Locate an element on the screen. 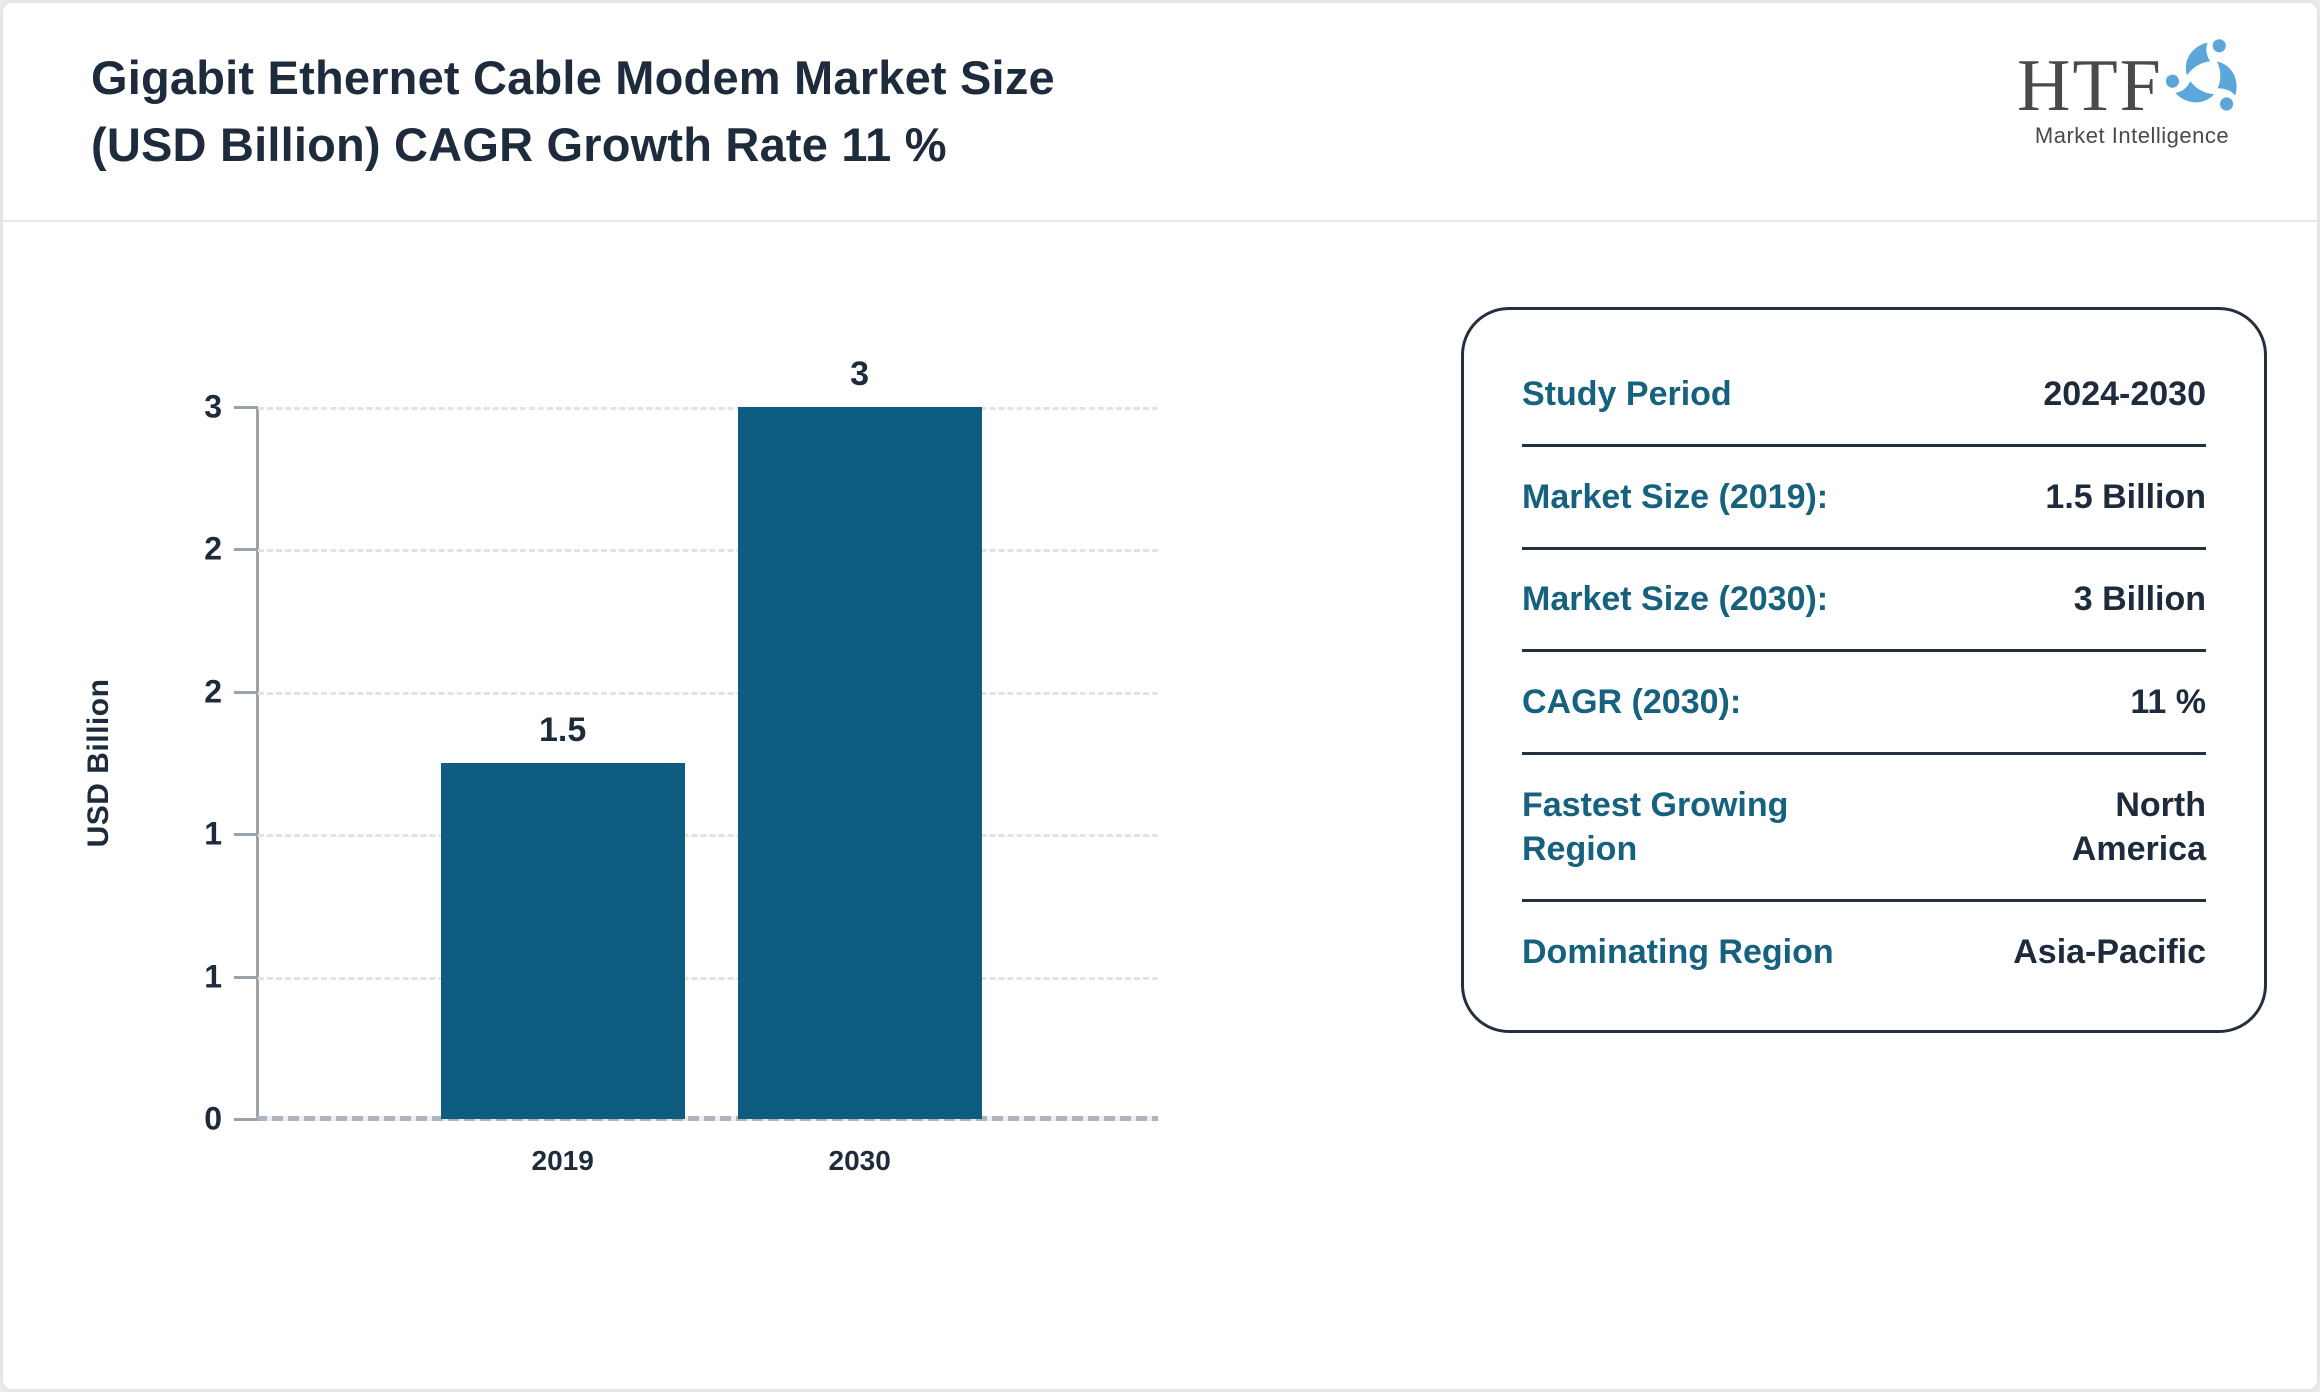 Image resolution: width=2320 pixels, height=1392 pixels. bar-value-label: 1.5 is located at coordinates (563, 730).